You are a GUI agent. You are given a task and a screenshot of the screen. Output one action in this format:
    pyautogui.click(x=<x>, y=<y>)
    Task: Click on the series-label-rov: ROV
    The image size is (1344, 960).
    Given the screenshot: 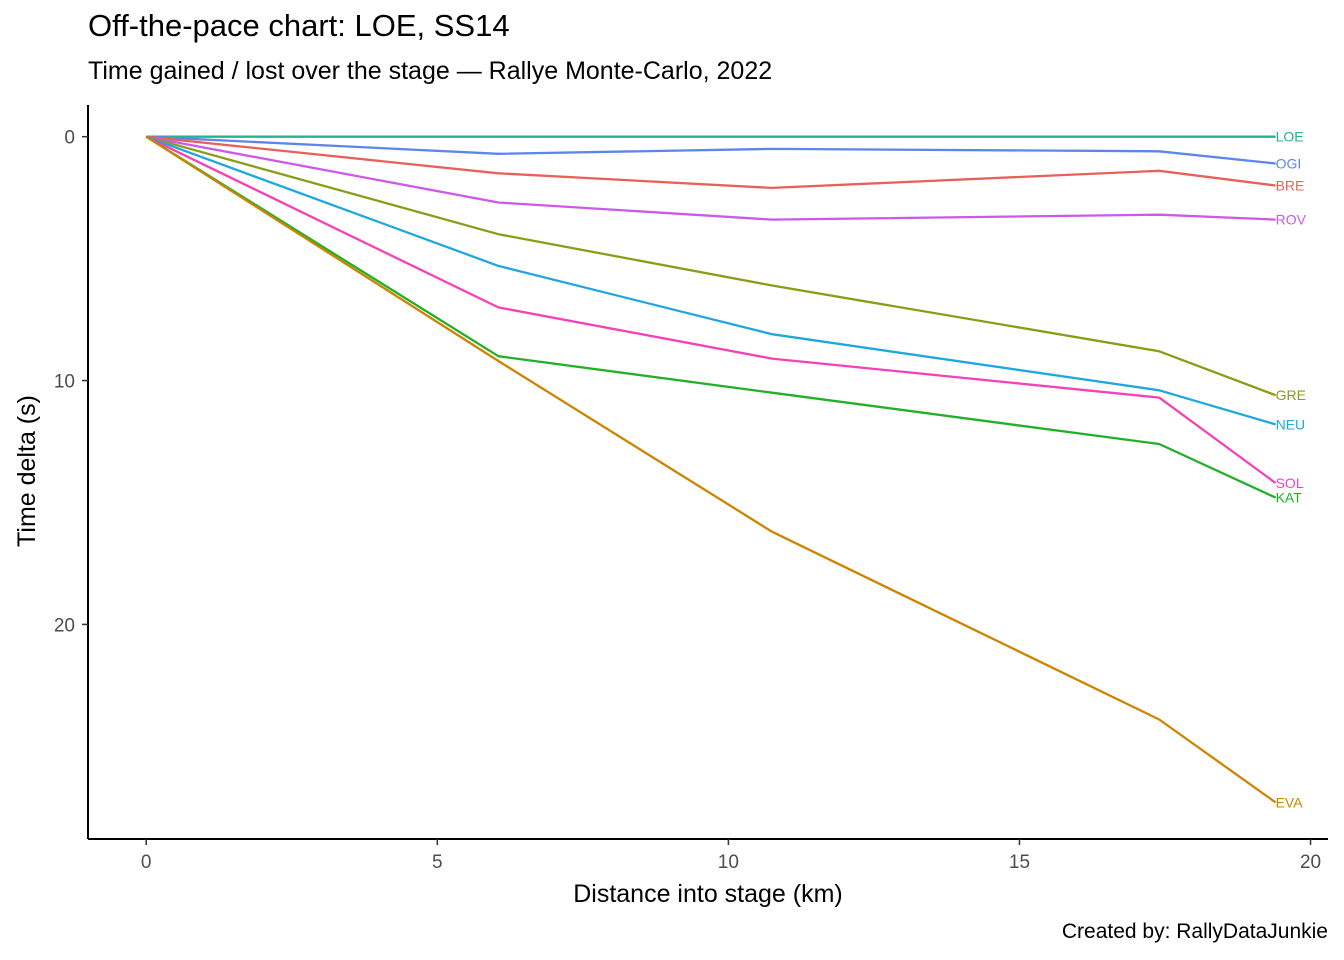 What is the action you would take?
    pyautogui.click(x=1291, y=220)
    